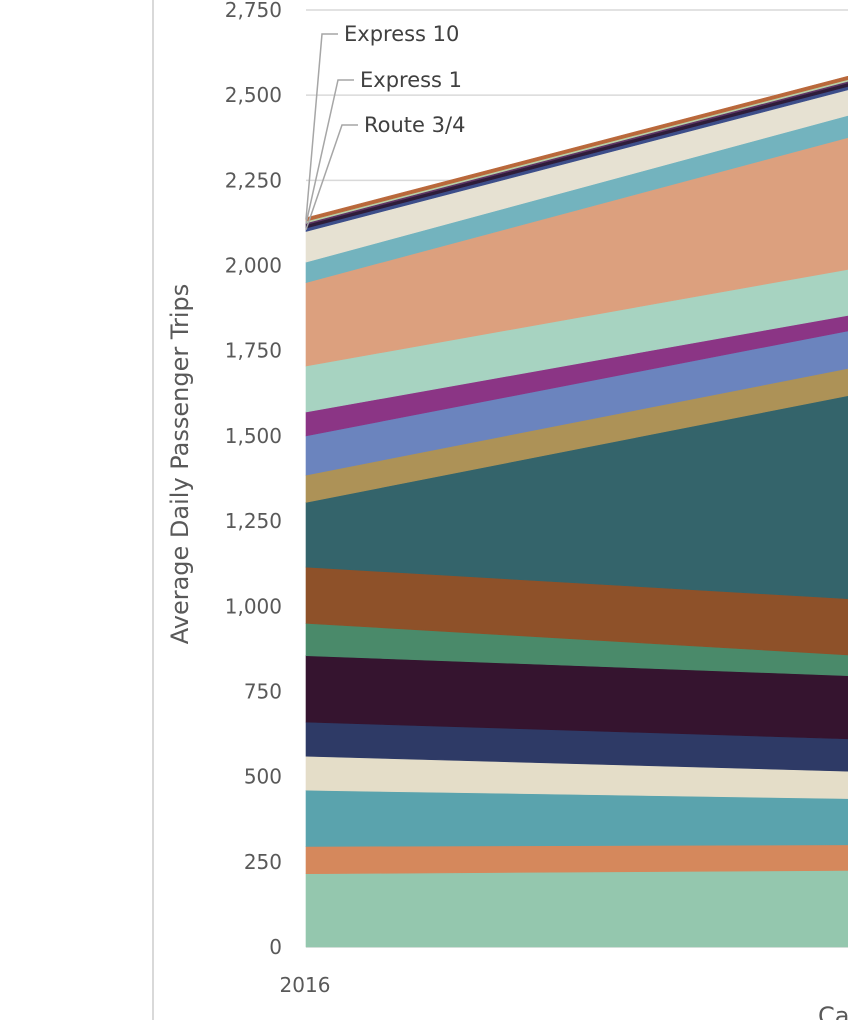 The width and height of the screenshot is (848, 1020). What do you see at coordinates (263, 691) in the screenshot?
I see `y-tick-label: 750` at bounding box center [263, 691].